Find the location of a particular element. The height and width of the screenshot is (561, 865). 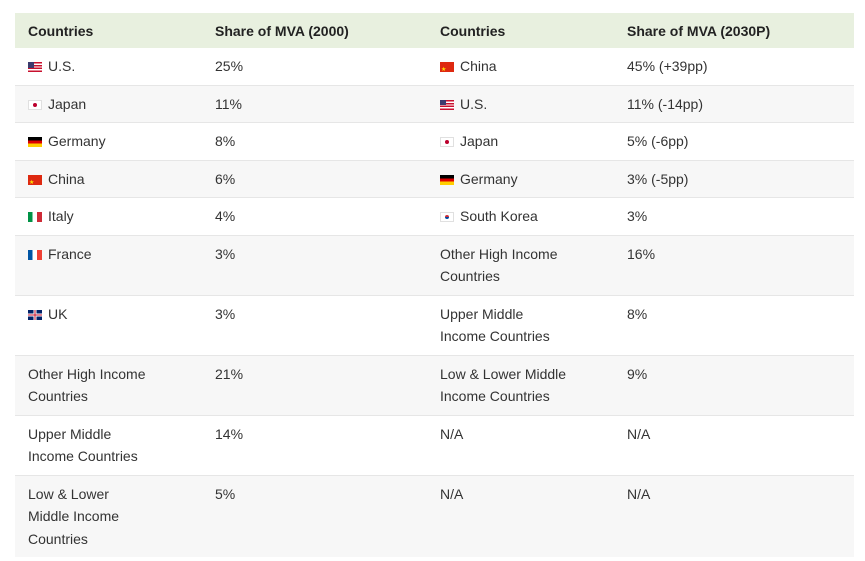

share-2030-cell: 3% is located at coordinates (734, 216).